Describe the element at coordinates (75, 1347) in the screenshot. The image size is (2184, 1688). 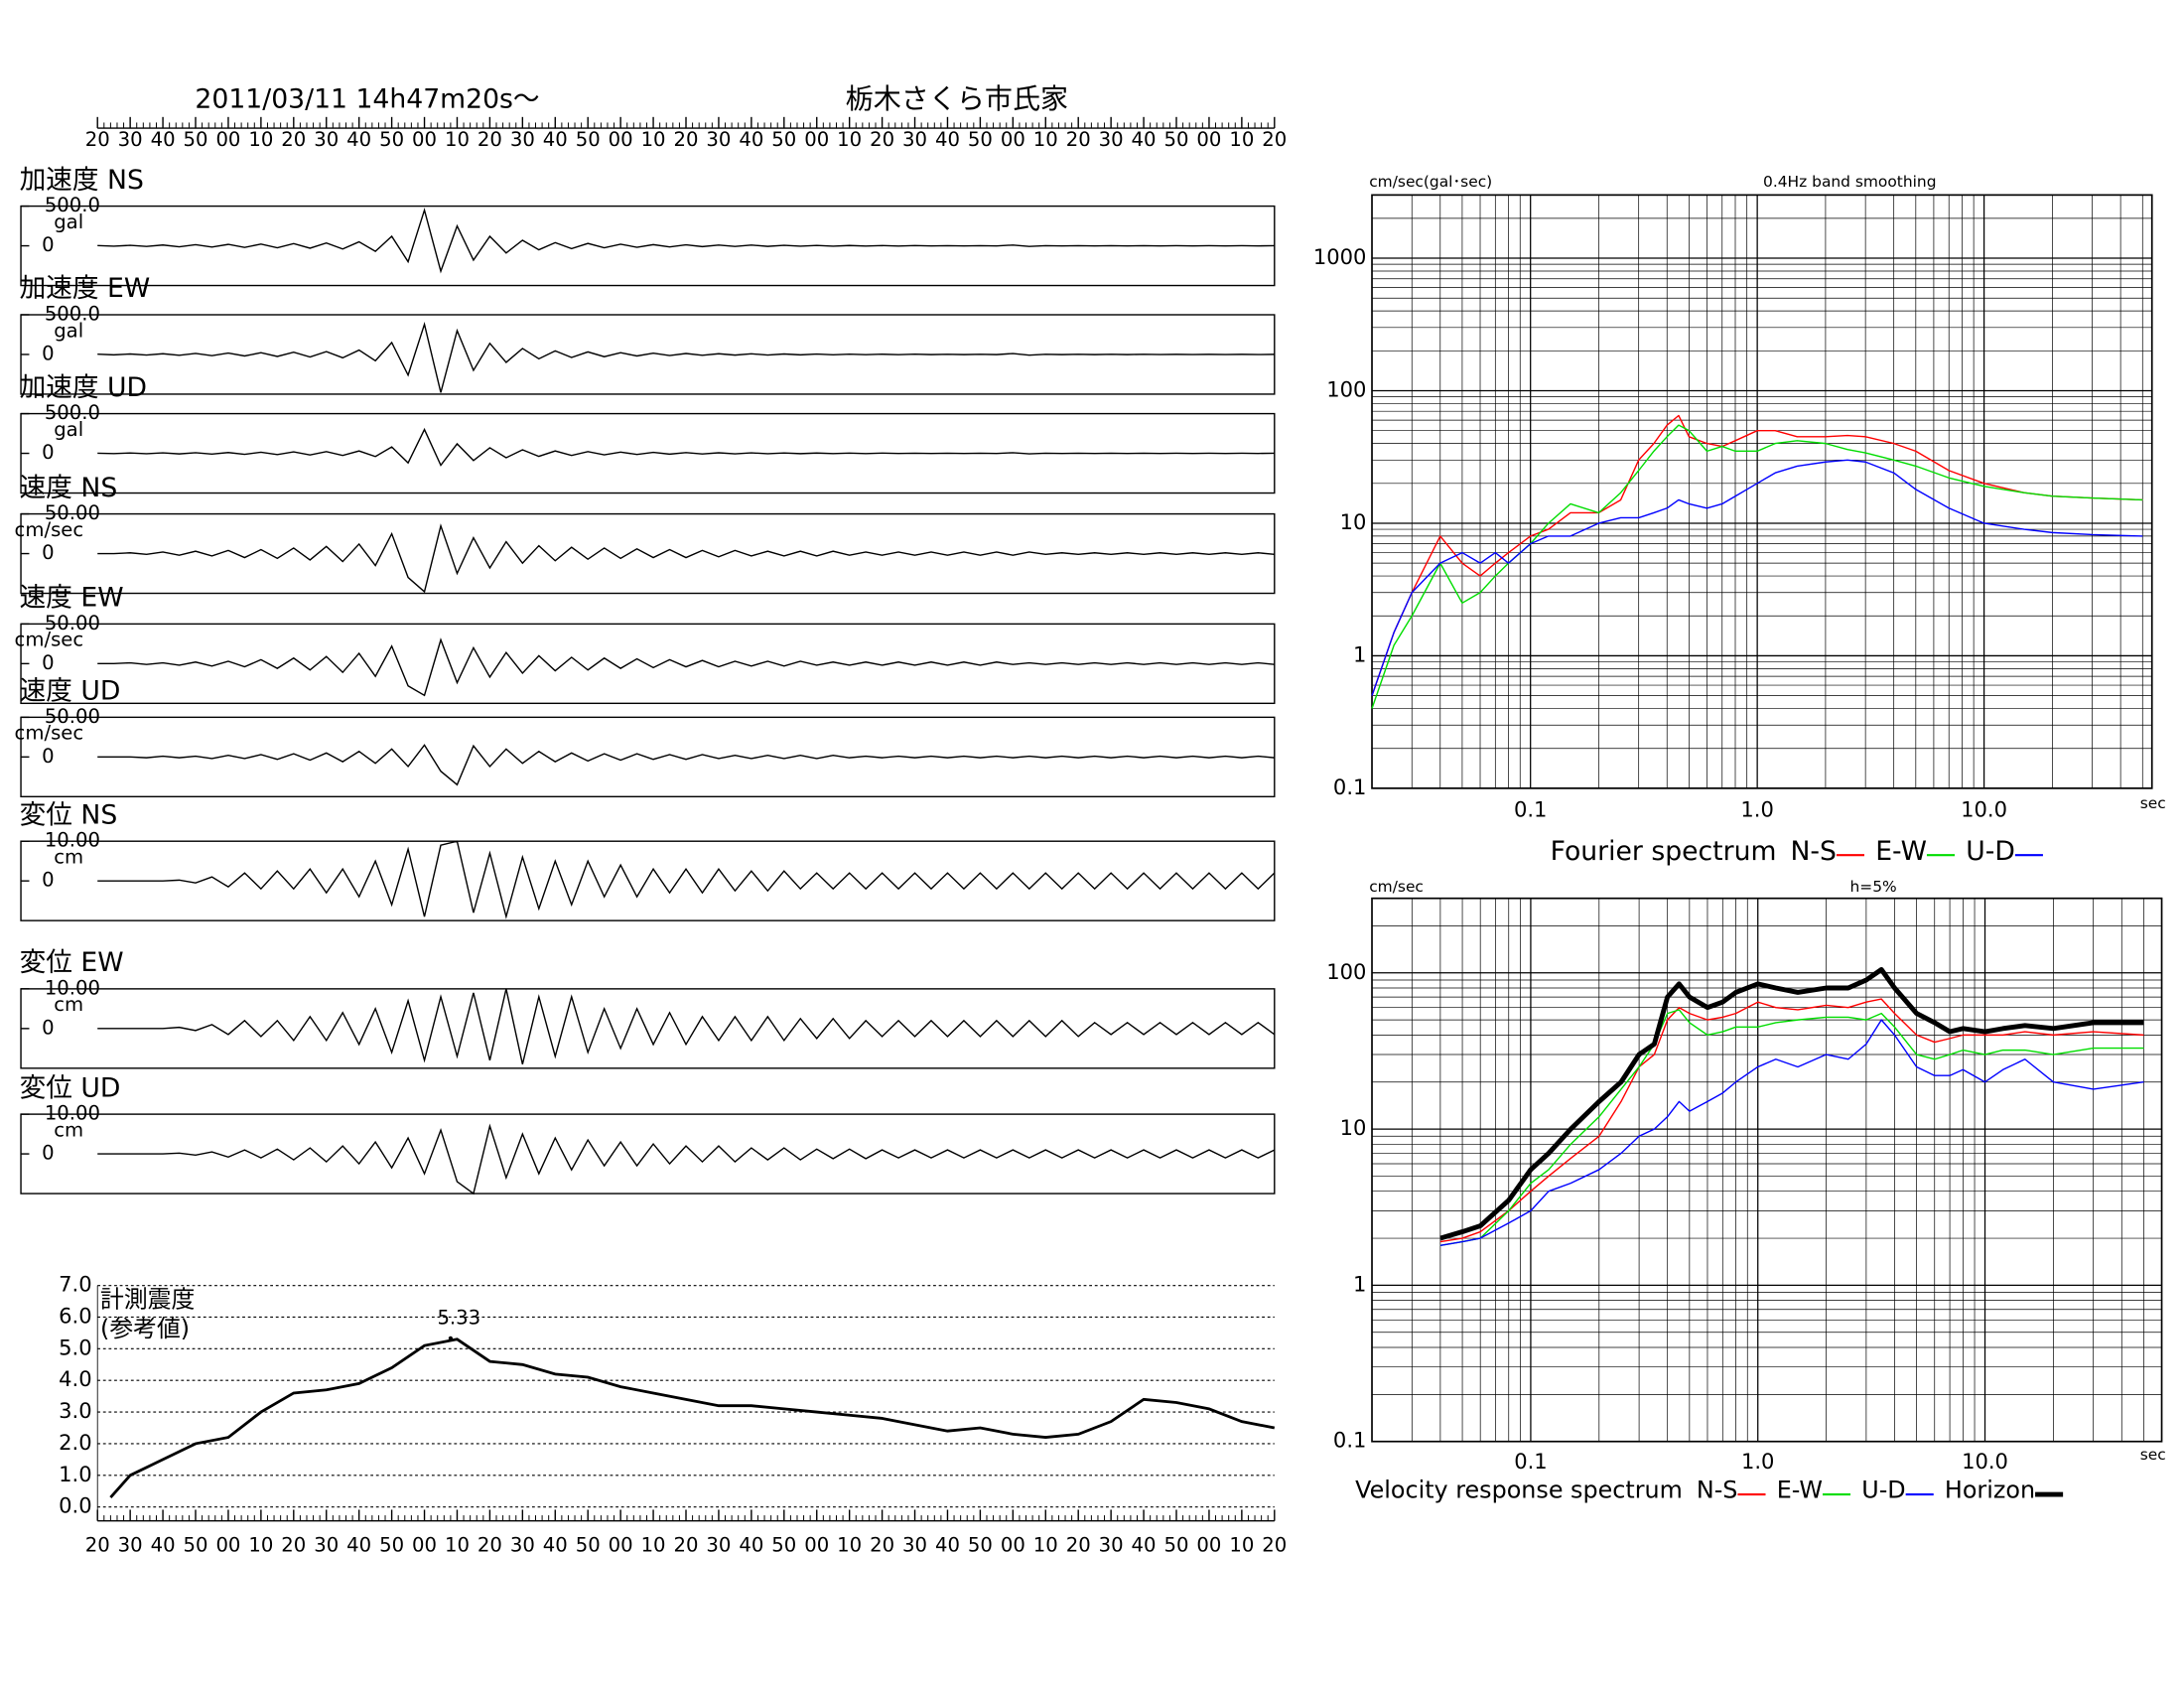
I see `y-tick-label: 5.0` at that location.